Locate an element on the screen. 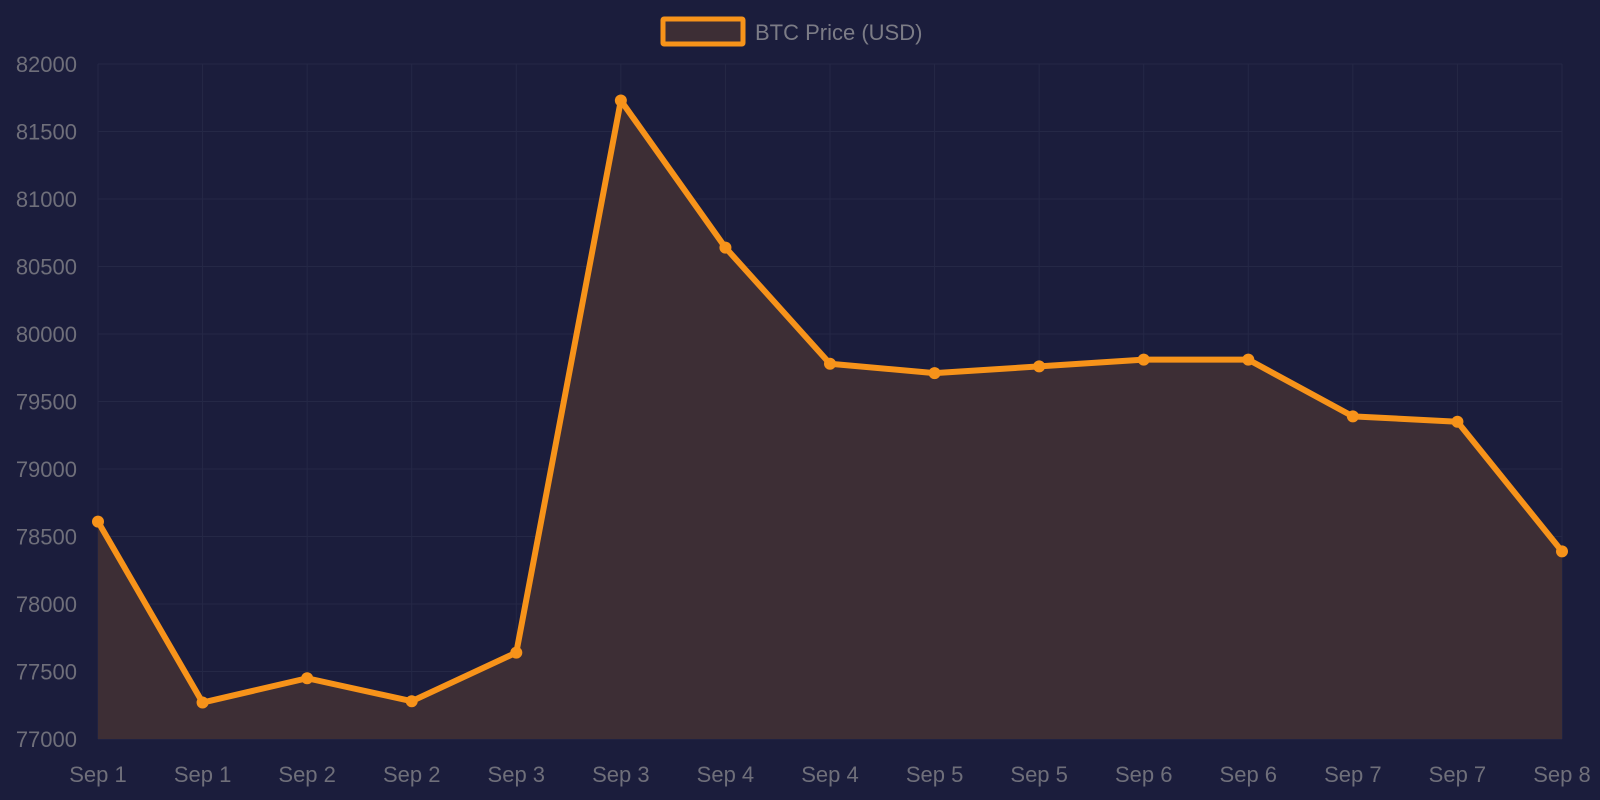 Image resolution: width=1600 pixels, height=800 pixels. y-tick-label: 80000 is located at coordinates (46, 334).